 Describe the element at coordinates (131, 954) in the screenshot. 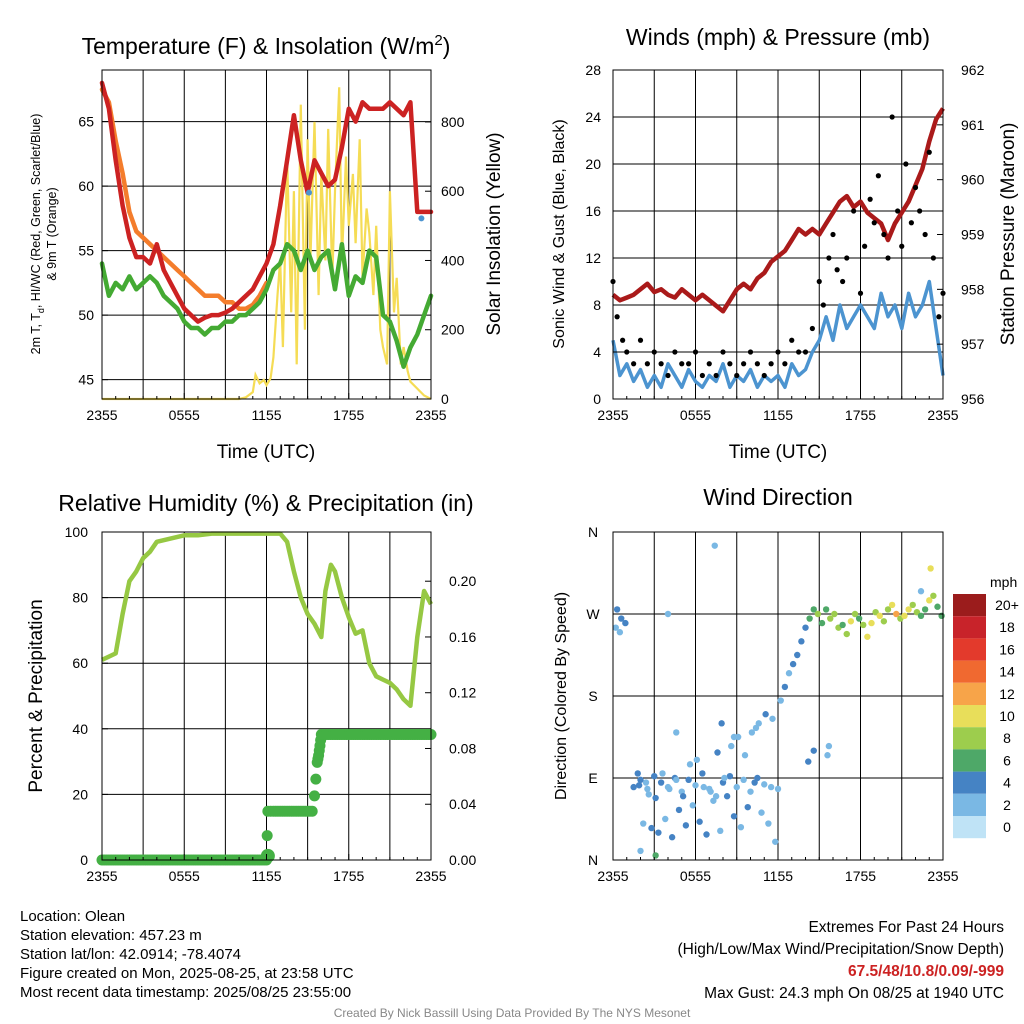

I see `latlon-text: Station lat/lon: 42.0914; -78.4074` at that location.